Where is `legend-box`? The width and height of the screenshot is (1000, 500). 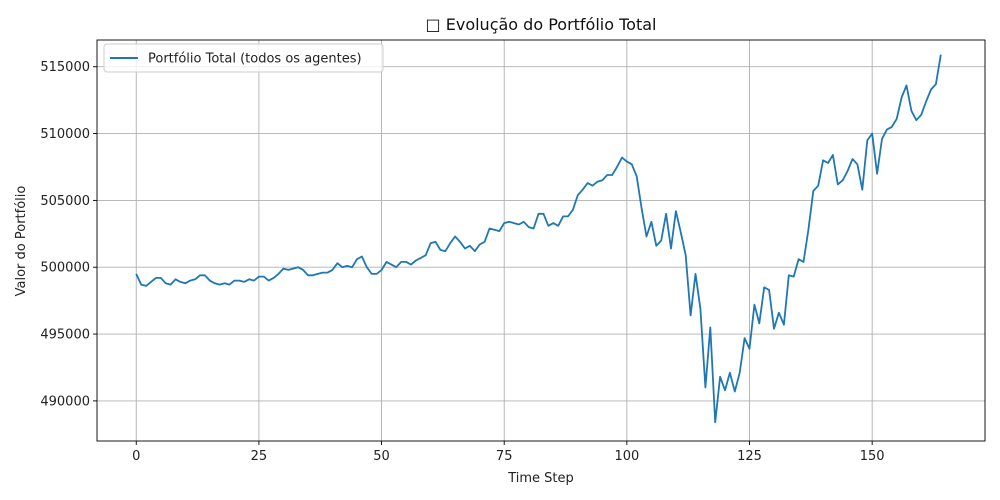 legend-box is located at coordinates (243, 58).